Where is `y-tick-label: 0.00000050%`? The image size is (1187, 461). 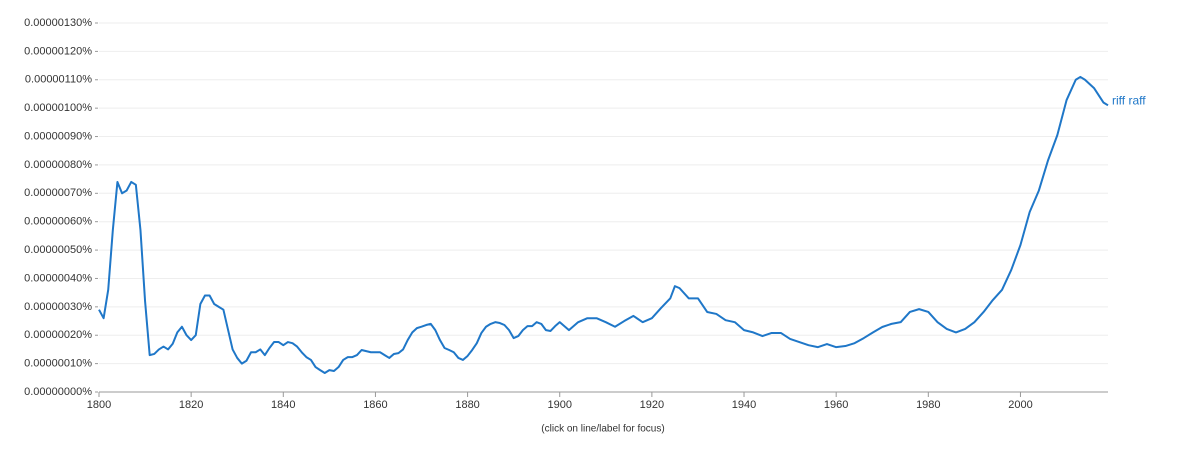 y-tick-label: 0.00000050% is located at coordinates (58, 250).